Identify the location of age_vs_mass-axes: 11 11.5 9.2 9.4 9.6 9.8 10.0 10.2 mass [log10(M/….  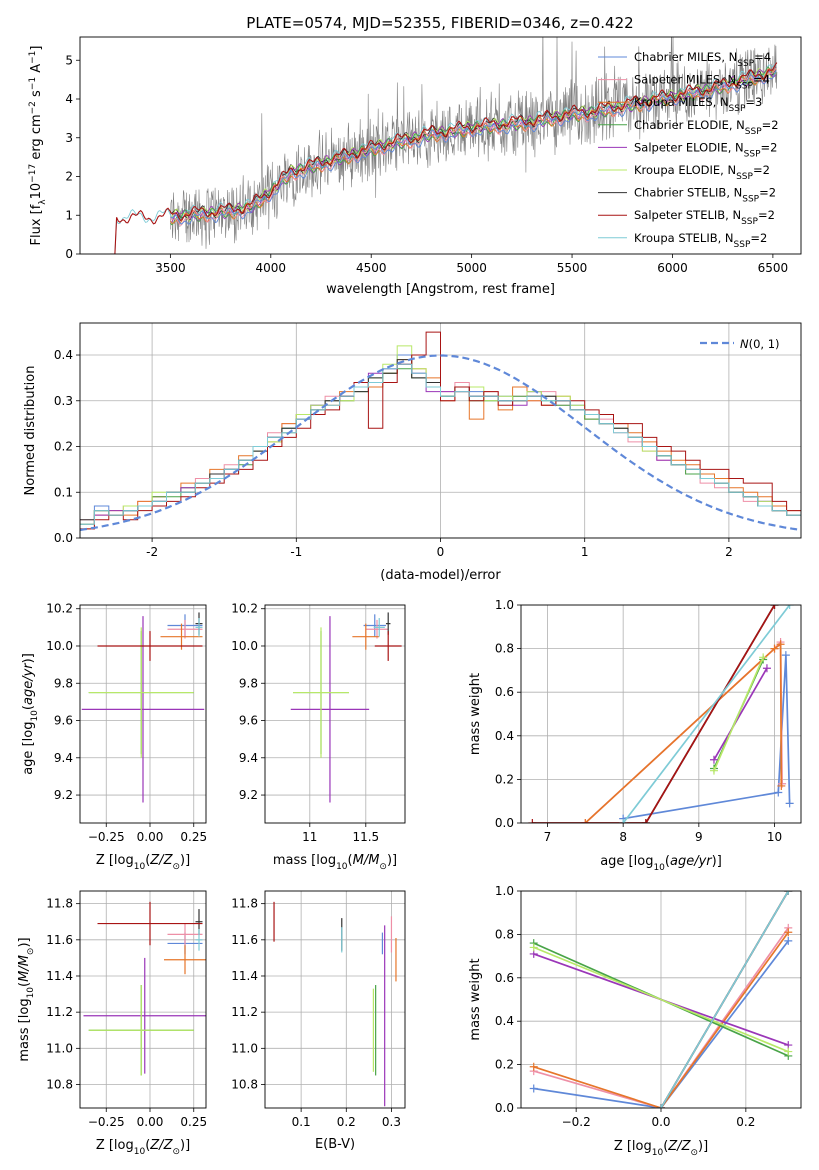
(318, 737).